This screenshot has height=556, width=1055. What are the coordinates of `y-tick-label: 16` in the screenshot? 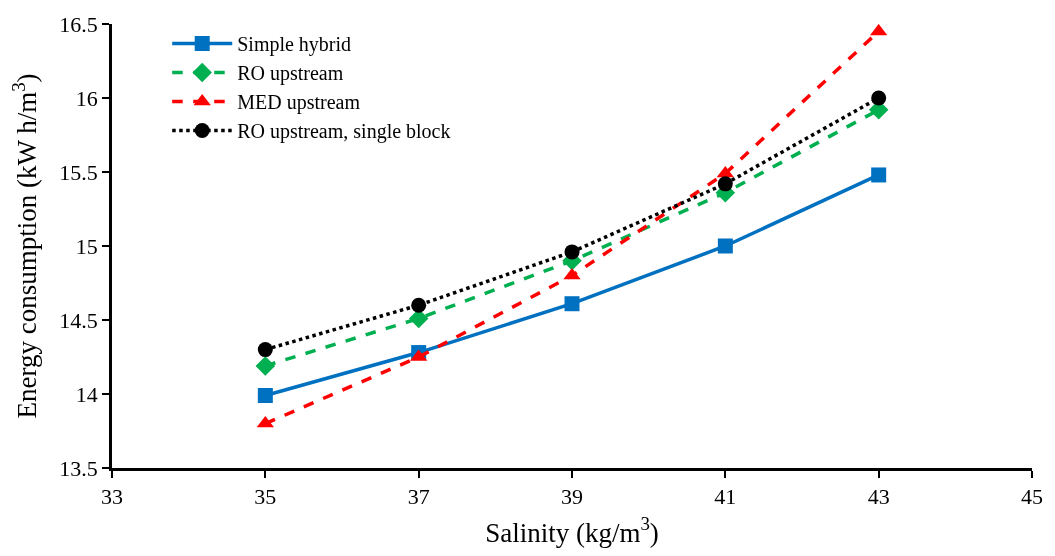 It's located at (86, 98).